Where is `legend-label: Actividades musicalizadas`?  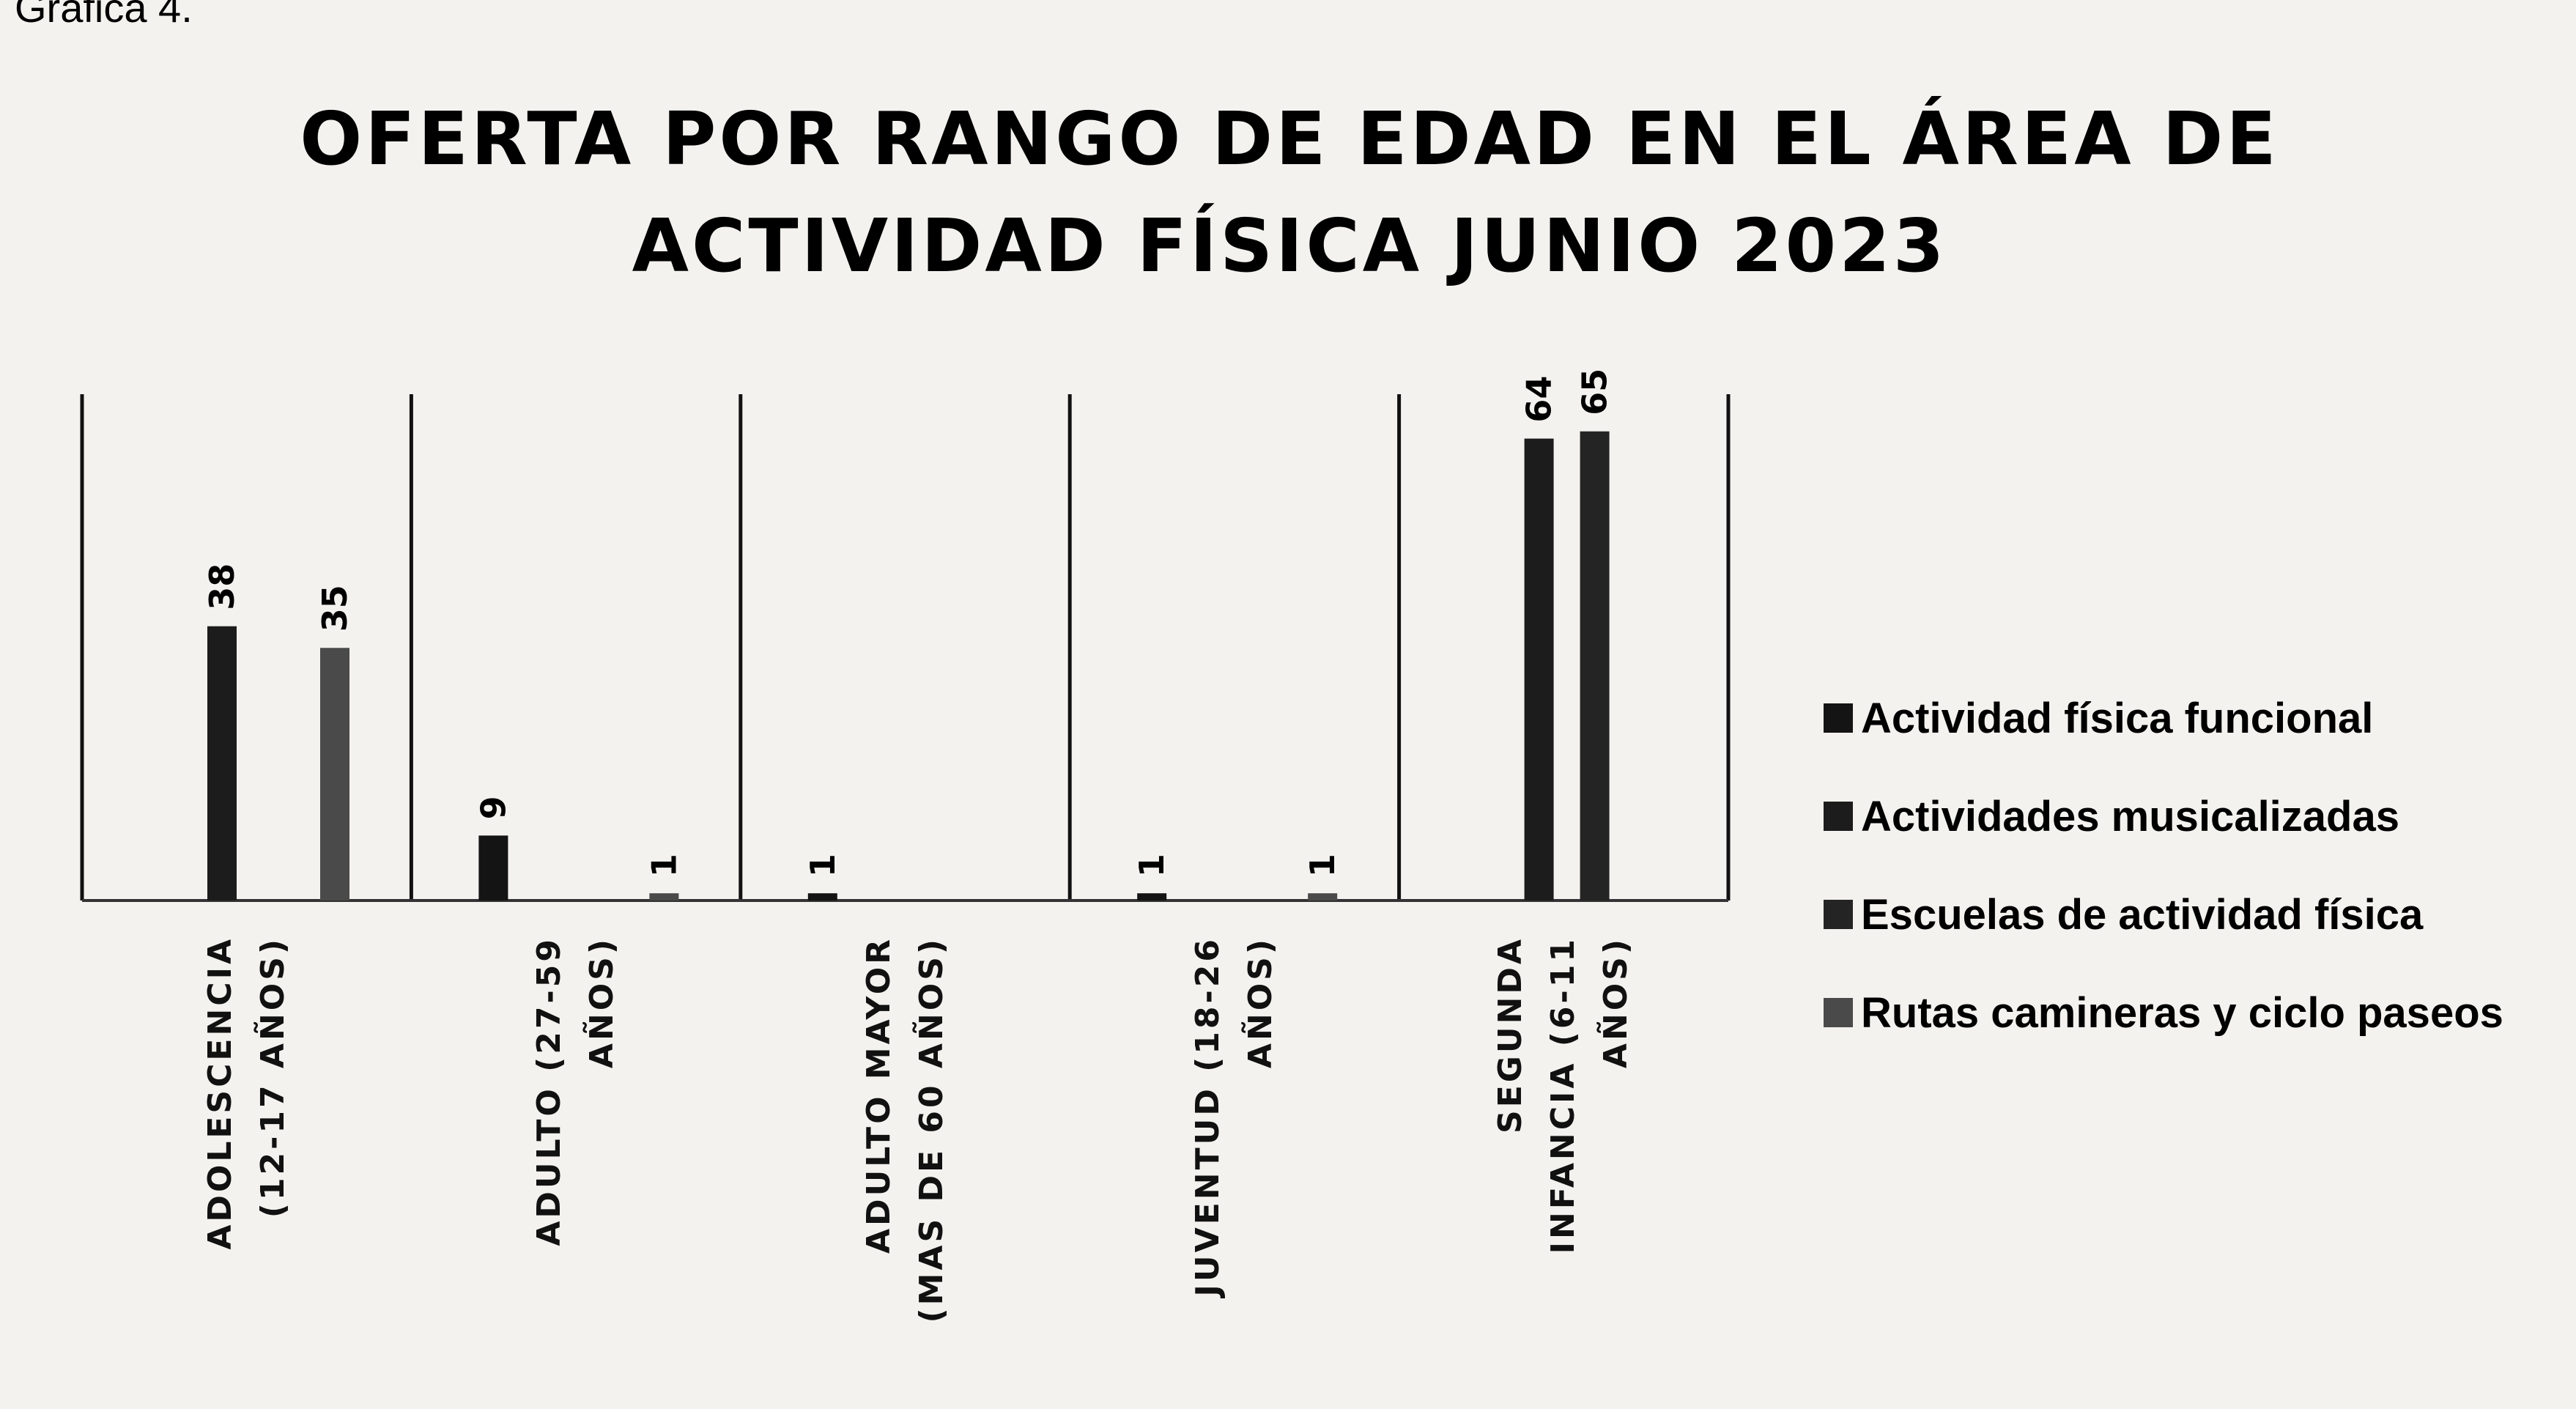 legend-label: Actividades musicalizadas is located at coordinates (2130, 816).